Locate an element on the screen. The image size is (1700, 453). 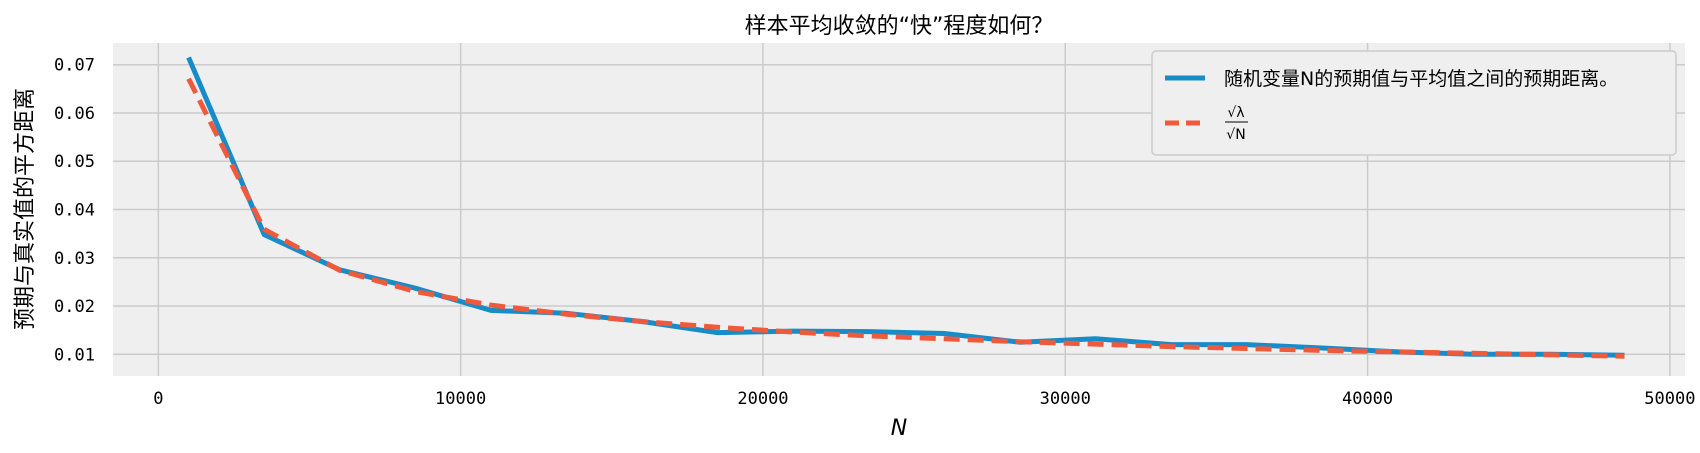
x-axis-label: N is located at coordinates (899, 428).